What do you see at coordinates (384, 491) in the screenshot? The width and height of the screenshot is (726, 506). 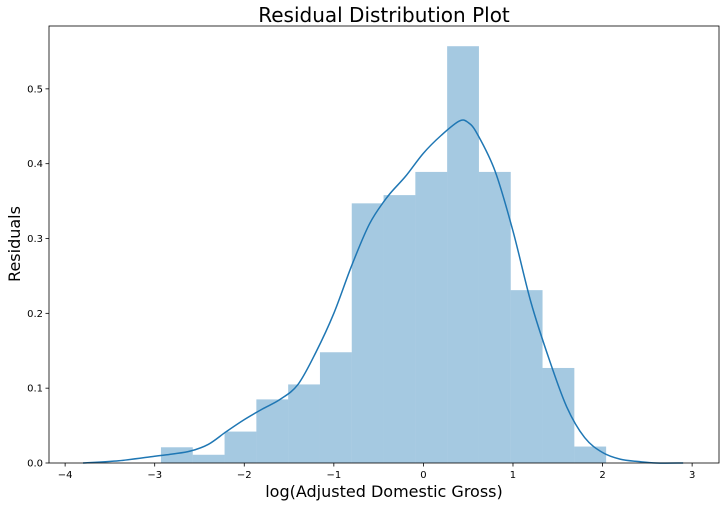 I see `x-axis-label: log(Adjusted Domestic Gross)` at bounding box center [384, 491].